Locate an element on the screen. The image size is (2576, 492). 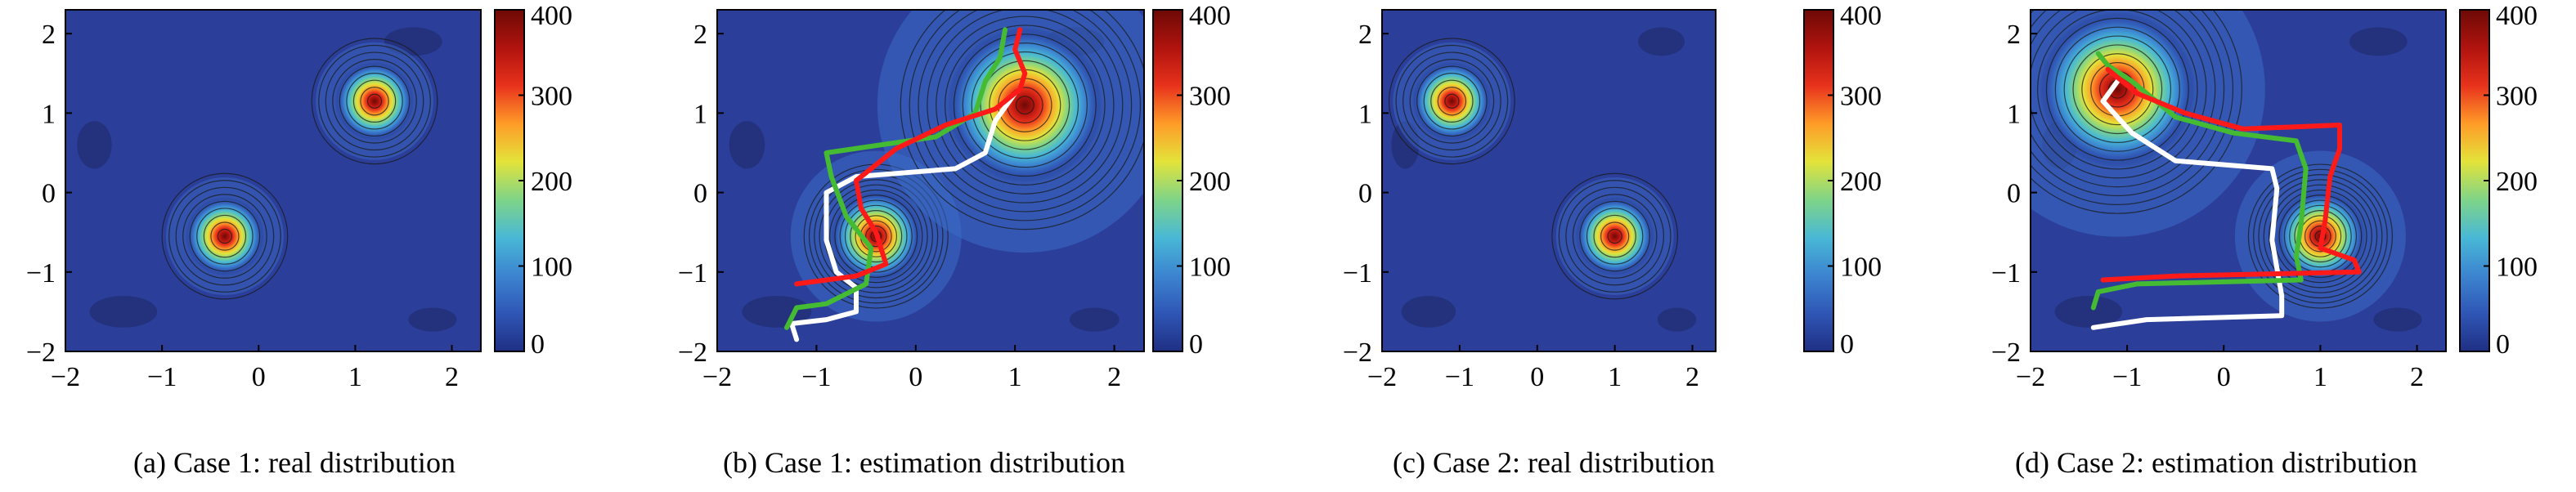
panel-caption: (d) Case 2: estimation distribution is located at coordinates (2216, 462).